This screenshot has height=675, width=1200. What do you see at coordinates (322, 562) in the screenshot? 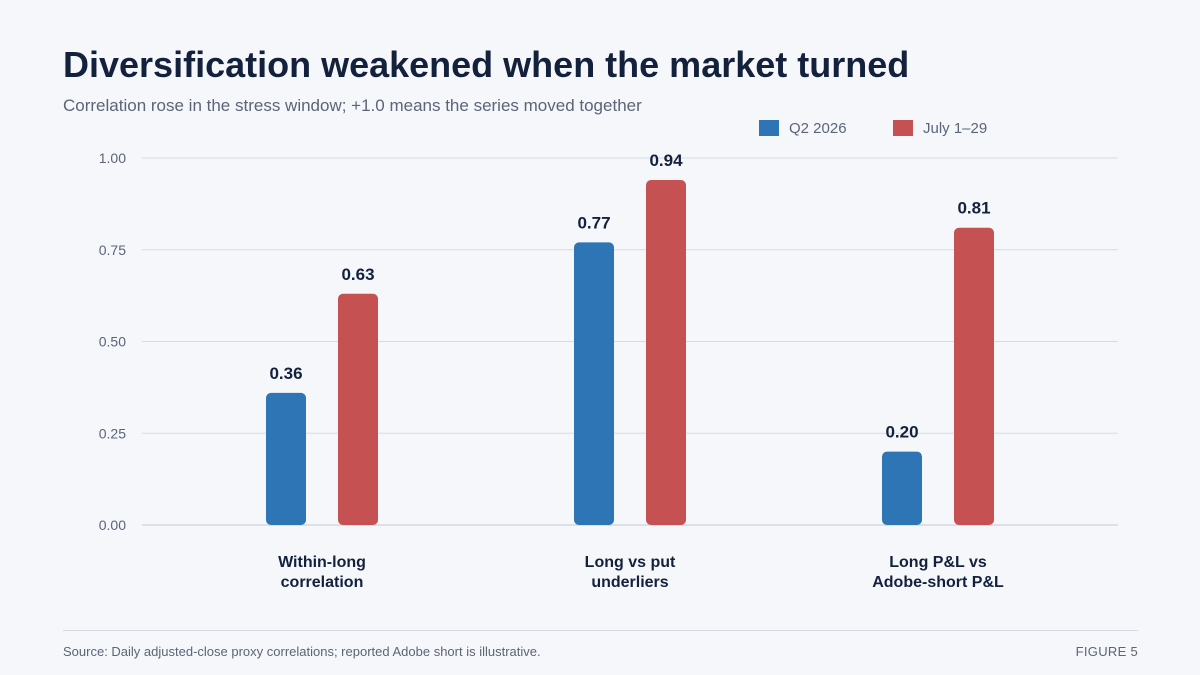
I see `x-tick-label-line: Within-long` at bounding box center [322, 562].